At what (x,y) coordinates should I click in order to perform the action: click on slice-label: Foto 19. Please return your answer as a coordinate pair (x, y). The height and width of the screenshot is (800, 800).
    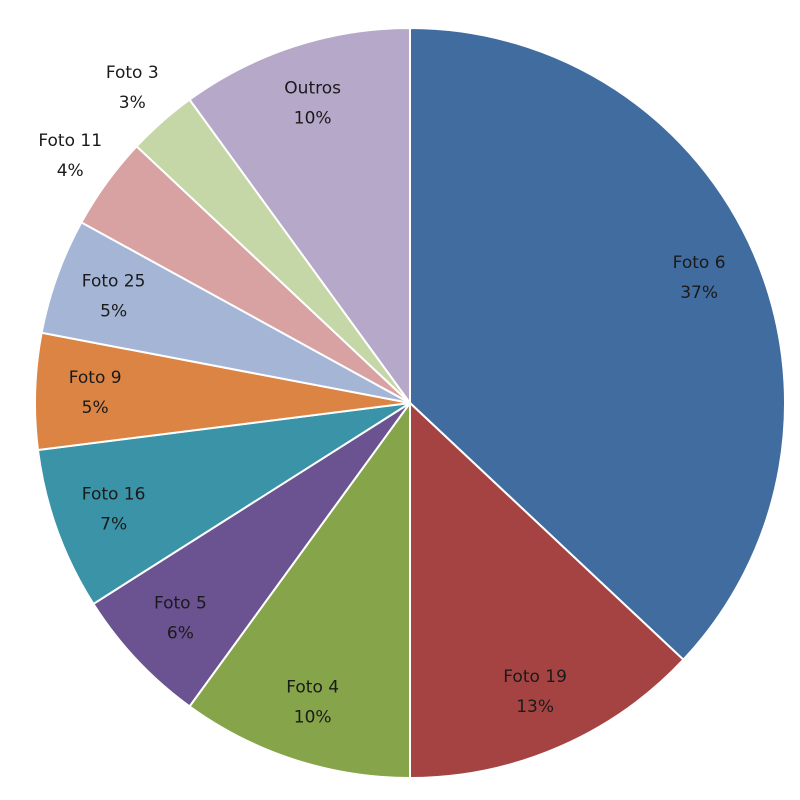
    Looking at the image, I should click on (535, 677).